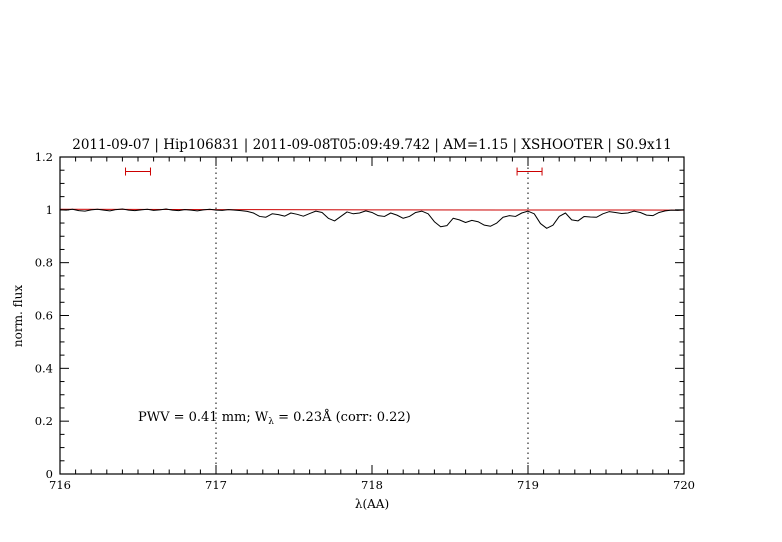 This screenshot has height=542, width=782. I want to click on x-tick-label: 720, so click(684, 485).